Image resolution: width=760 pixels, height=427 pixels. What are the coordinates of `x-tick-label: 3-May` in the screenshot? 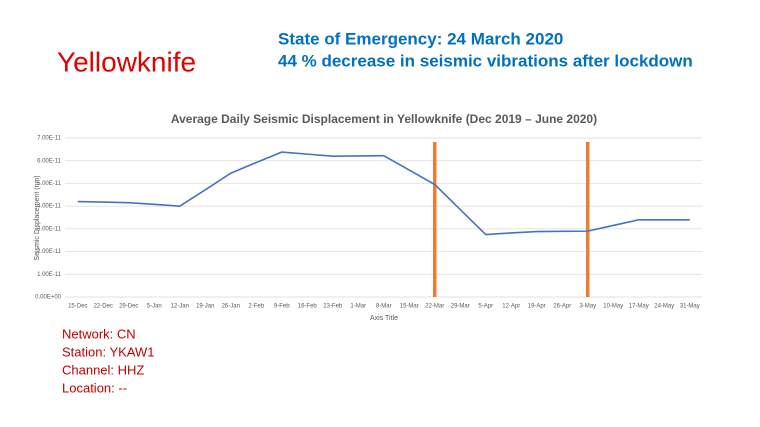 It's located at (587, 307).